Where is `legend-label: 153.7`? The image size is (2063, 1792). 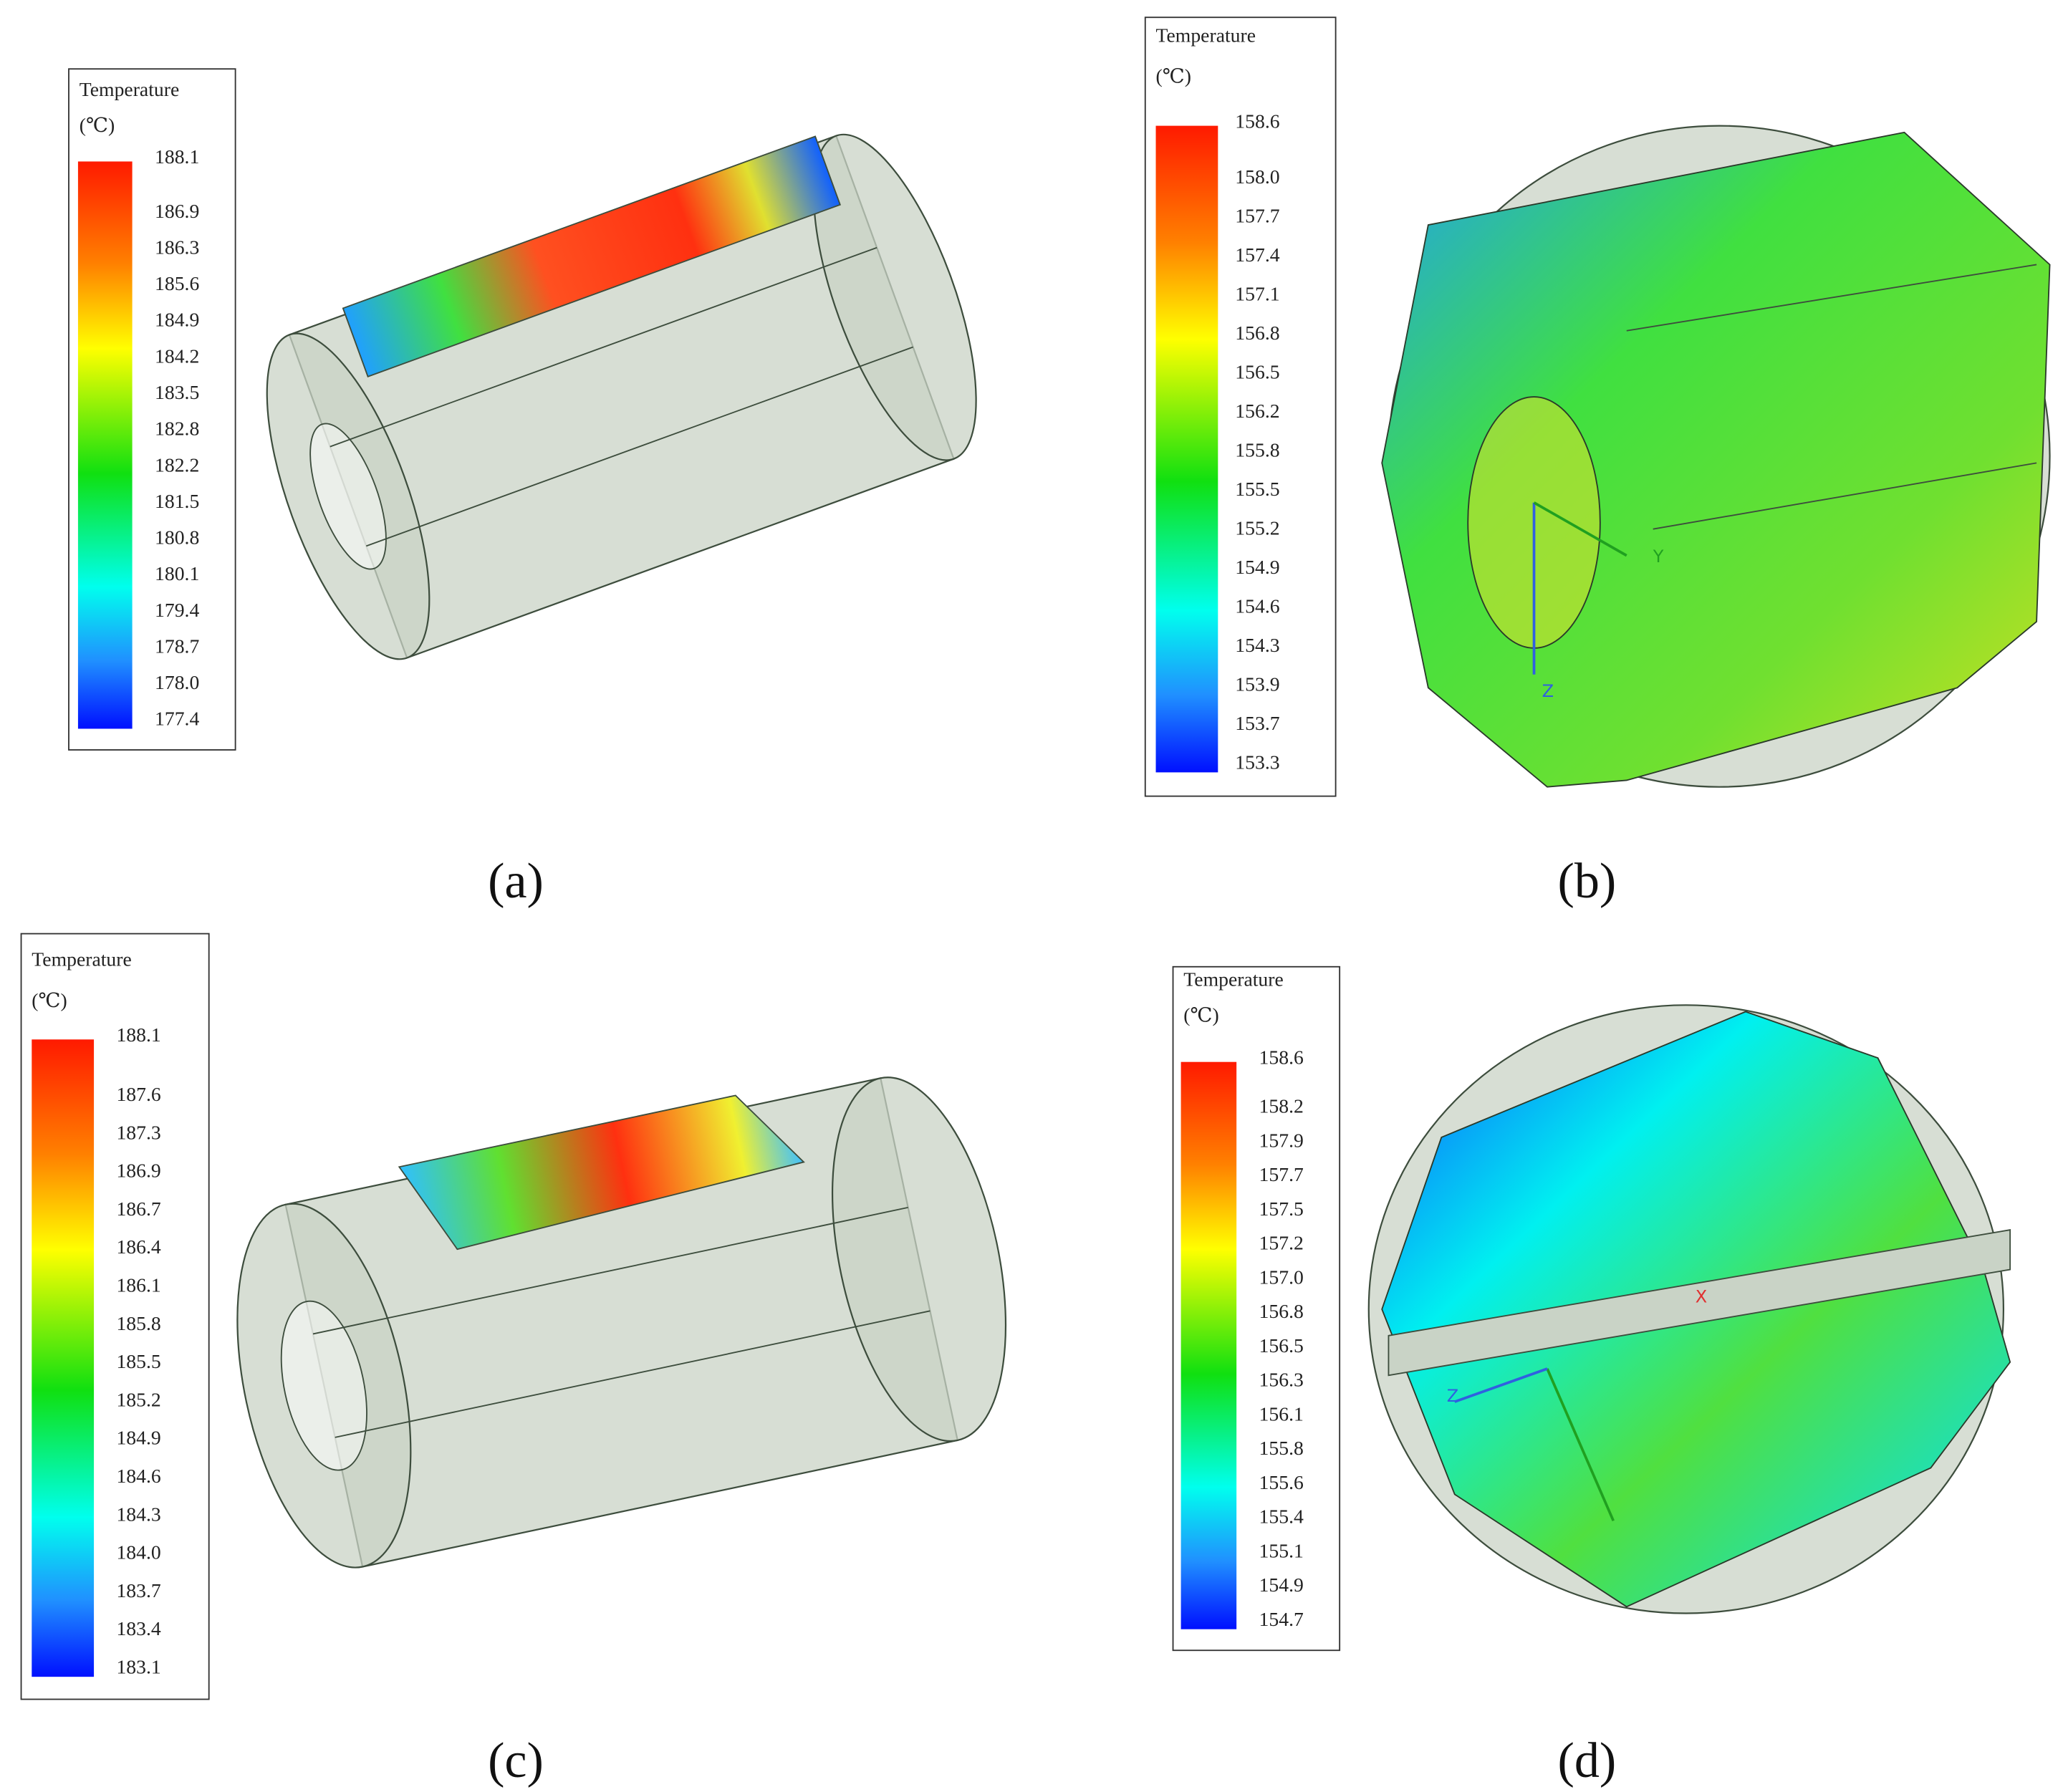 legend-label: 153.7 is located at coordinates (1257, 723).